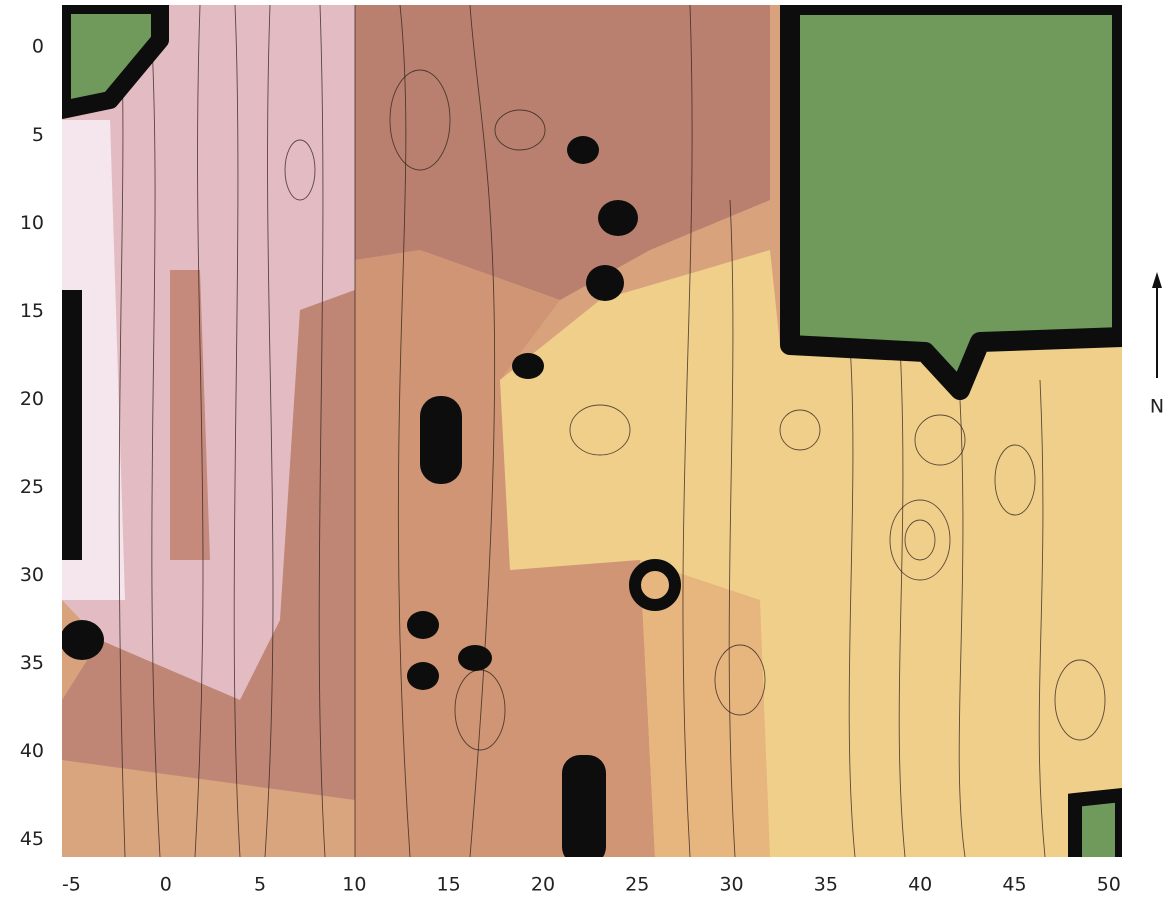  I want to click on x-tick-label: 50, so click(1109, 885).